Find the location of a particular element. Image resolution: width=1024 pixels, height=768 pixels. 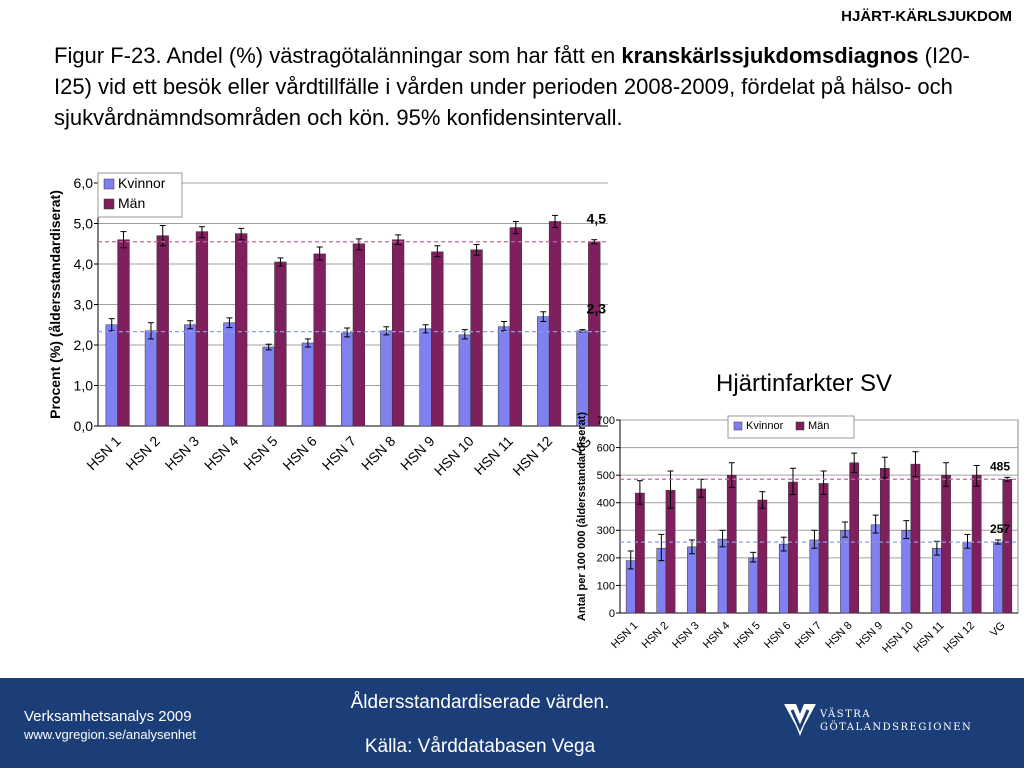

y-tick-label: 200 is located at coordinates (606, 559).